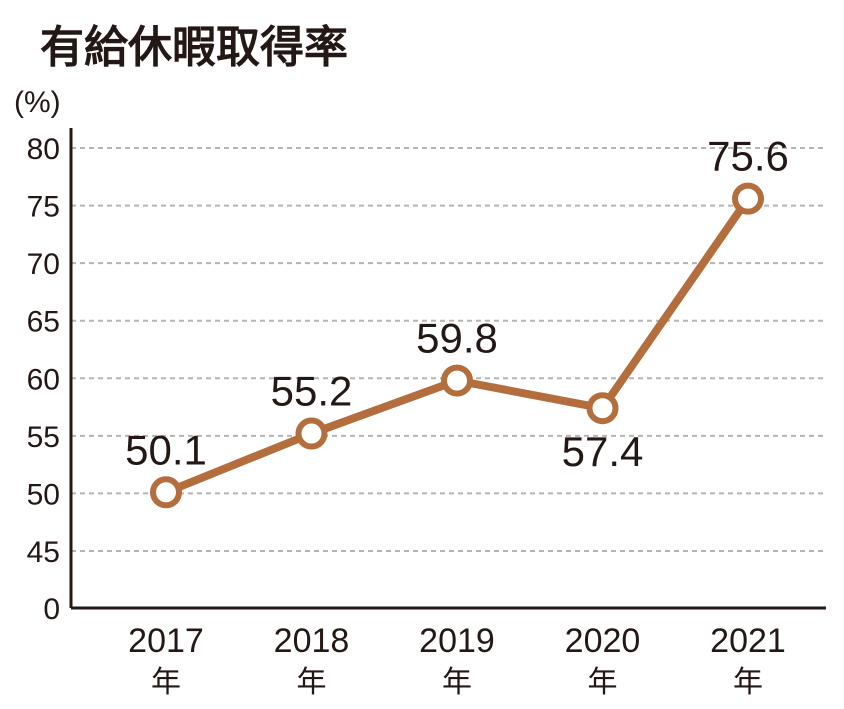 The height and width of the screenshot is (709, 844). Describe the element at coordinates (43, 207) in the screenshot. I see `y-tick-label: 75` at that location.